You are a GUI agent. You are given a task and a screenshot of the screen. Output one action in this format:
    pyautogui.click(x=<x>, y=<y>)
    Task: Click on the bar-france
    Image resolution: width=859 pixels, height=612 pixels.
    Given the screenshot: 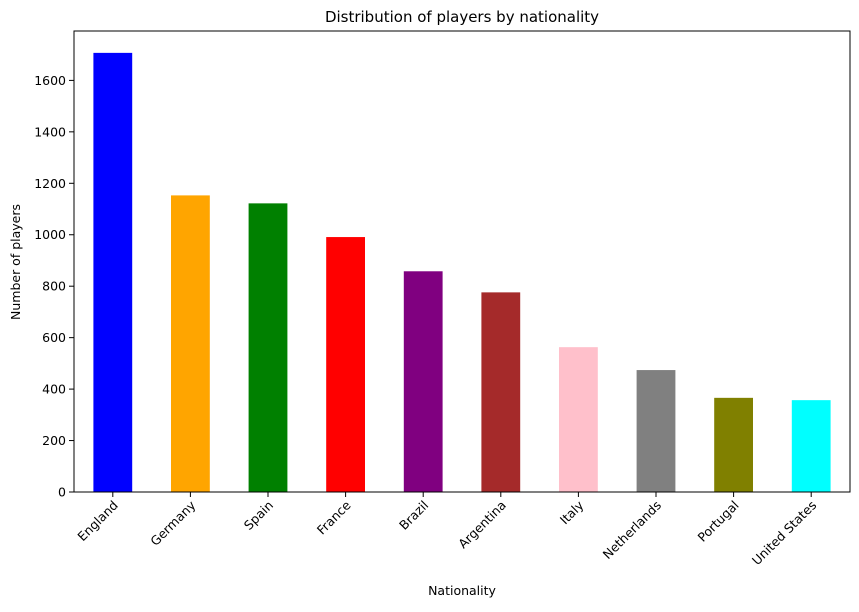 What is the action you would take?
    pyautogui.click(x=345, y=364)
    